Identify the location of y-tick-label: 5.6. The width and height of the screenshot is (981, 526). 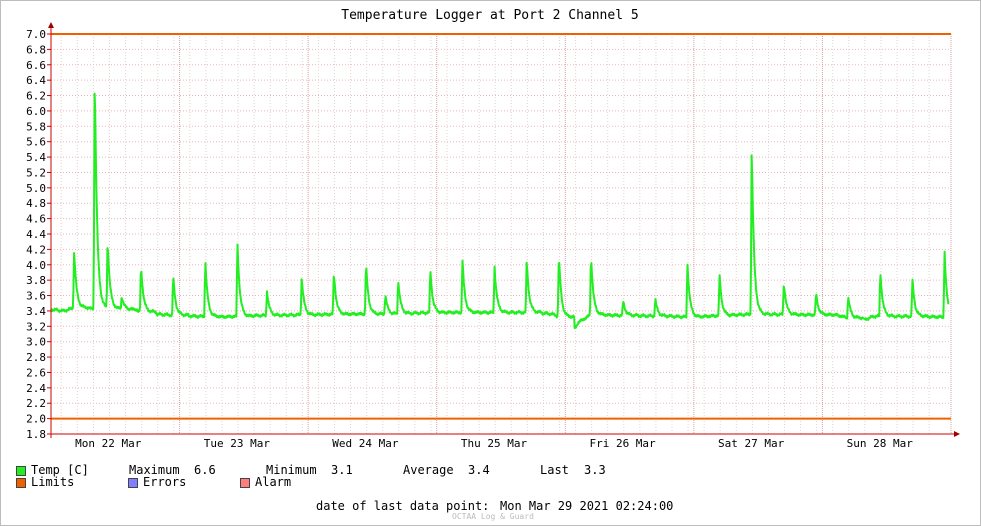
(36, 142).